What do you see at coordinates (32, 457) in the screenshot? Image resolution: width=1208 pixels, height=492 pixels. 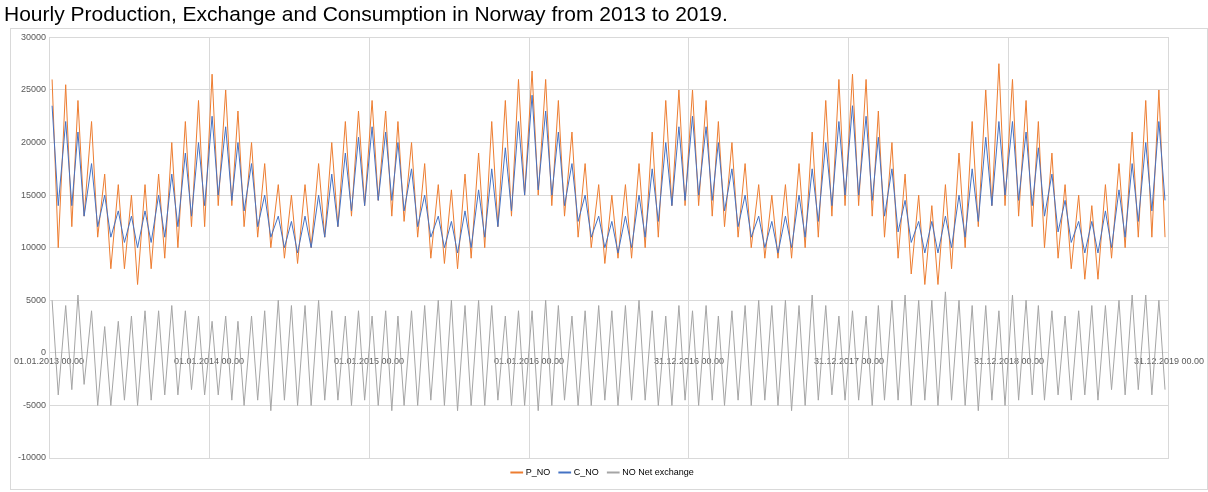 I see `y-tick-label: -10000` at bounding box center [32, 457].